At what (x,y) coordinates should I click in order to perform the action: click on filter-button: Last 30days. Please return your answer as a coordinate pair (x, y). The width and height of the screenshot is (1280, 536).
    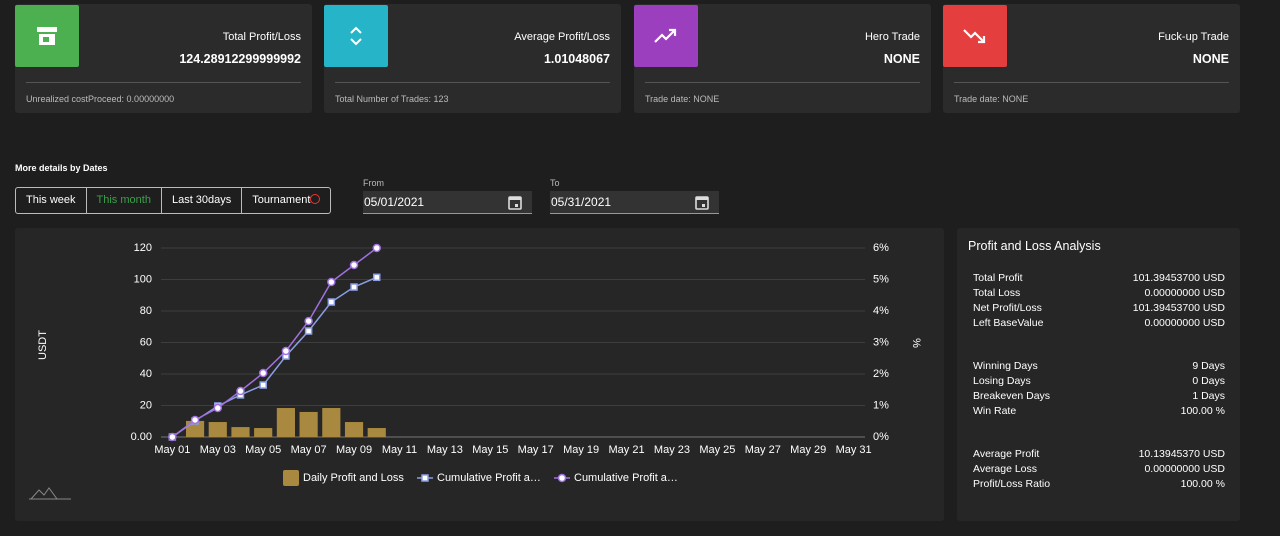
    Looking at the image, I should click on (202, 200).